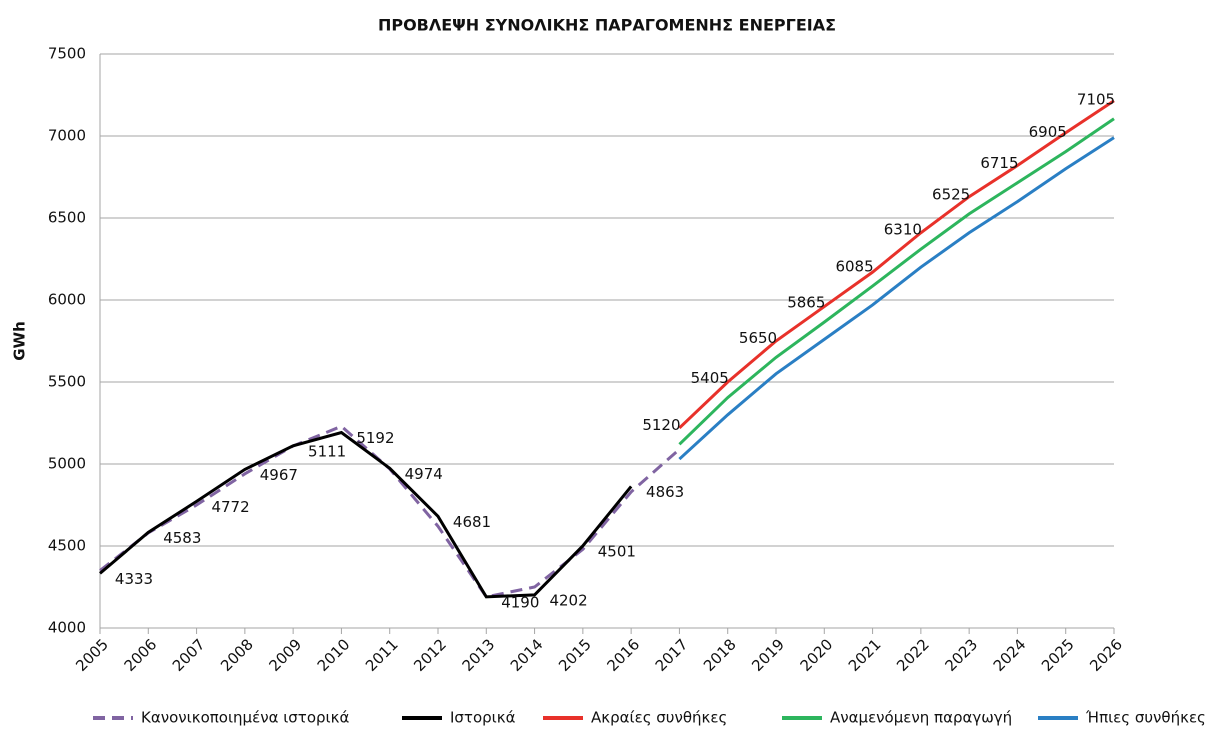  I want to click on x-tick-label: 2025, so click(1058, 655).